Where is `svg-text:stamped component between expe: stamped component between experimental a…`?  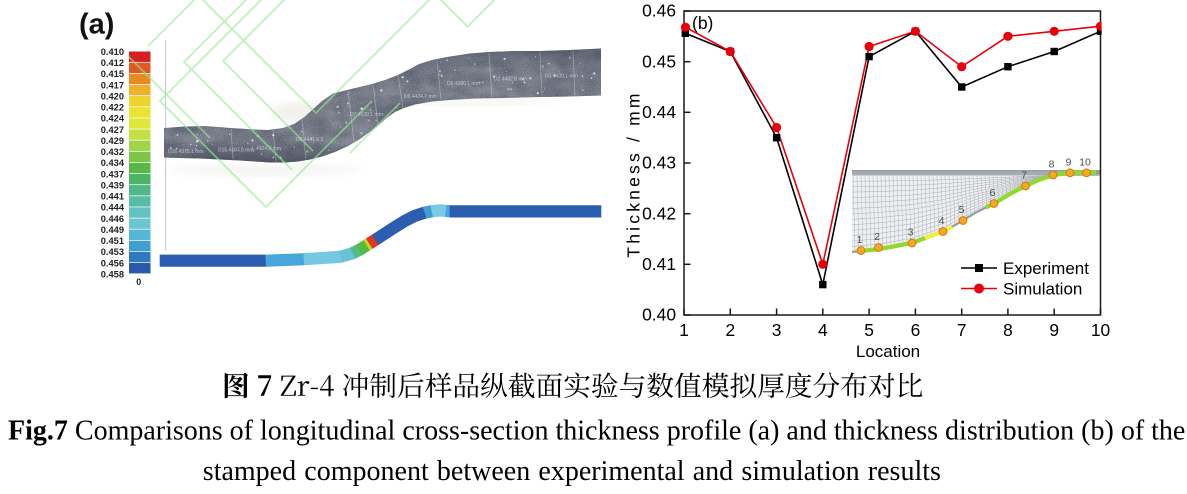
svg-text:stamped component between expe: stamped component between experimental a… is located at coordinates (572, 471).